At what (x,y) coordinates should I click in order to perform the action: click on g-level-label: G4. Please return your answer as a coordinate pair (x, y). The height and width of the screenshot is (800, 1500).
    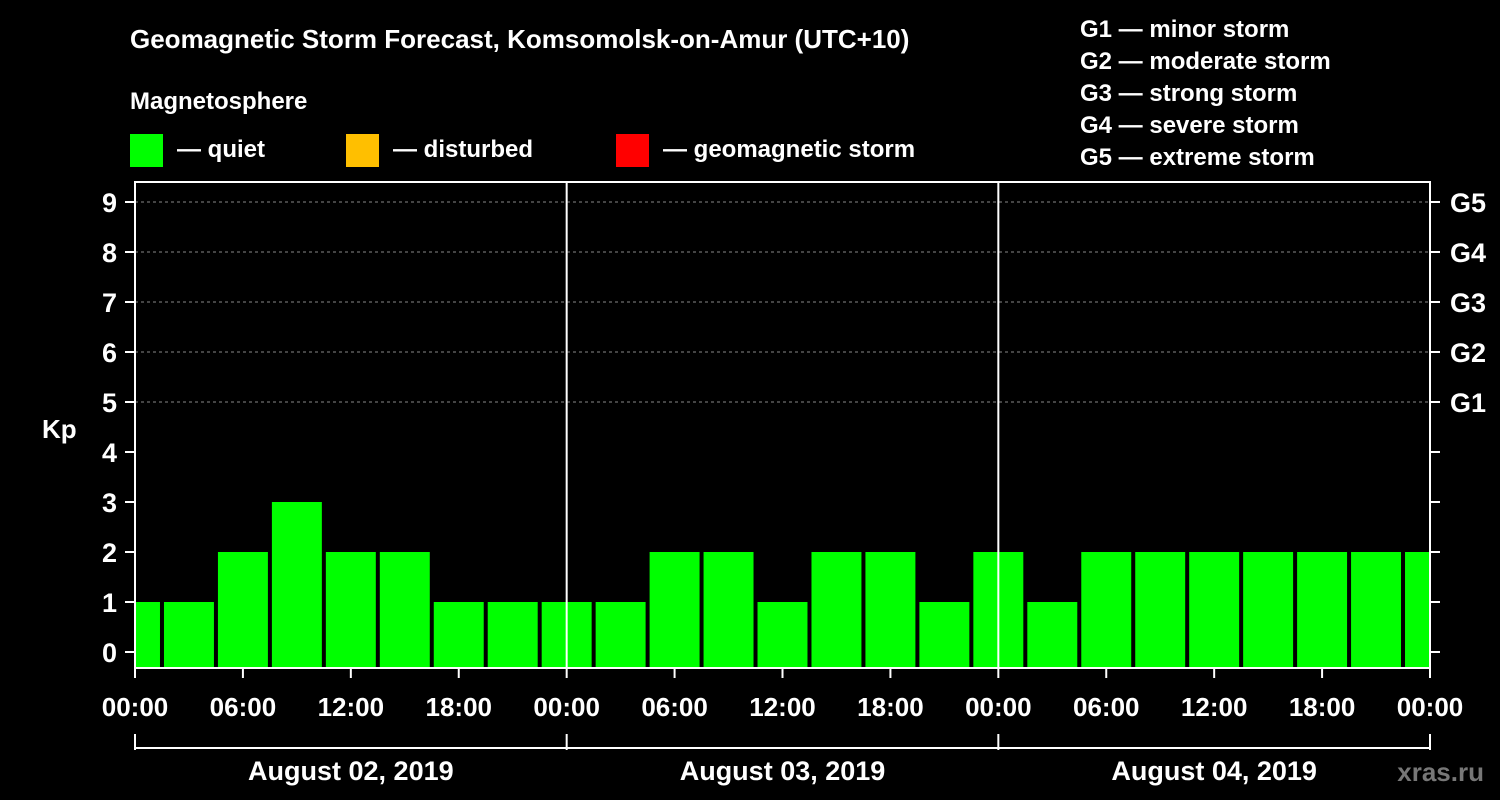
    Looking at the image, I should click on (1468, 253).